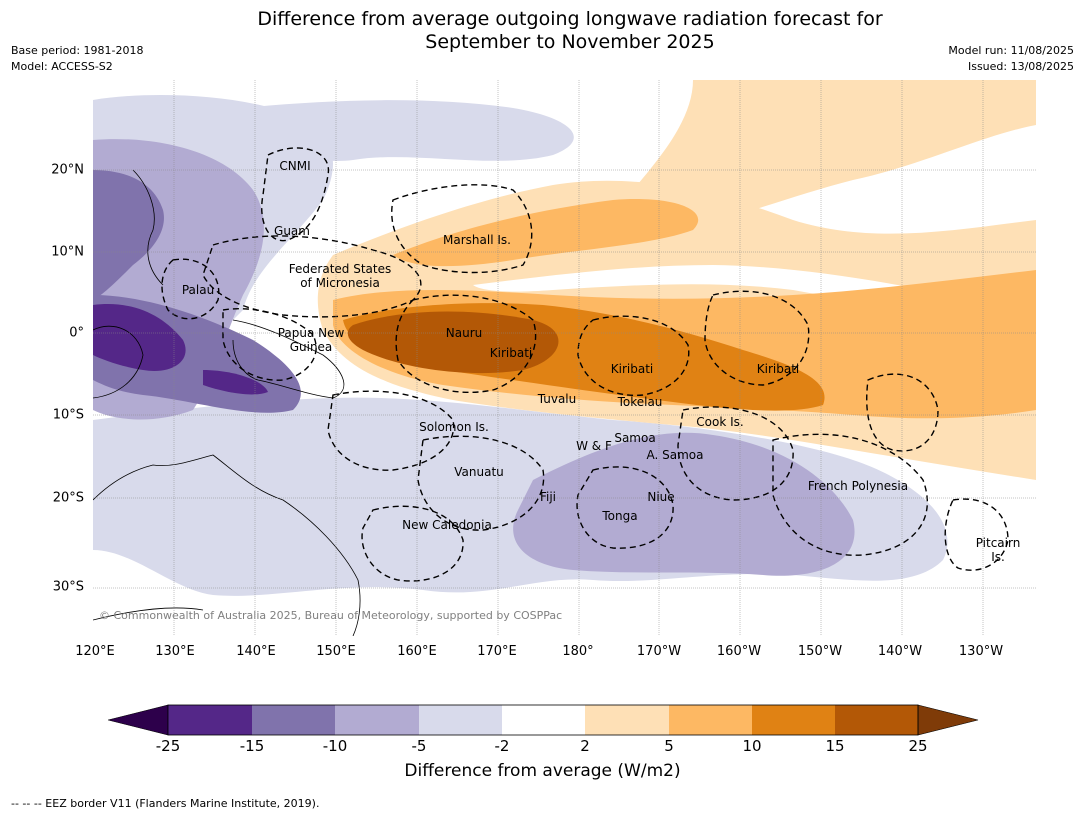 This screenshot has width=1085, height=816. Describe the element at coordinates (454, 427) in the screenshot. I see `region-label-solomon: Solomon Is.` at that location.